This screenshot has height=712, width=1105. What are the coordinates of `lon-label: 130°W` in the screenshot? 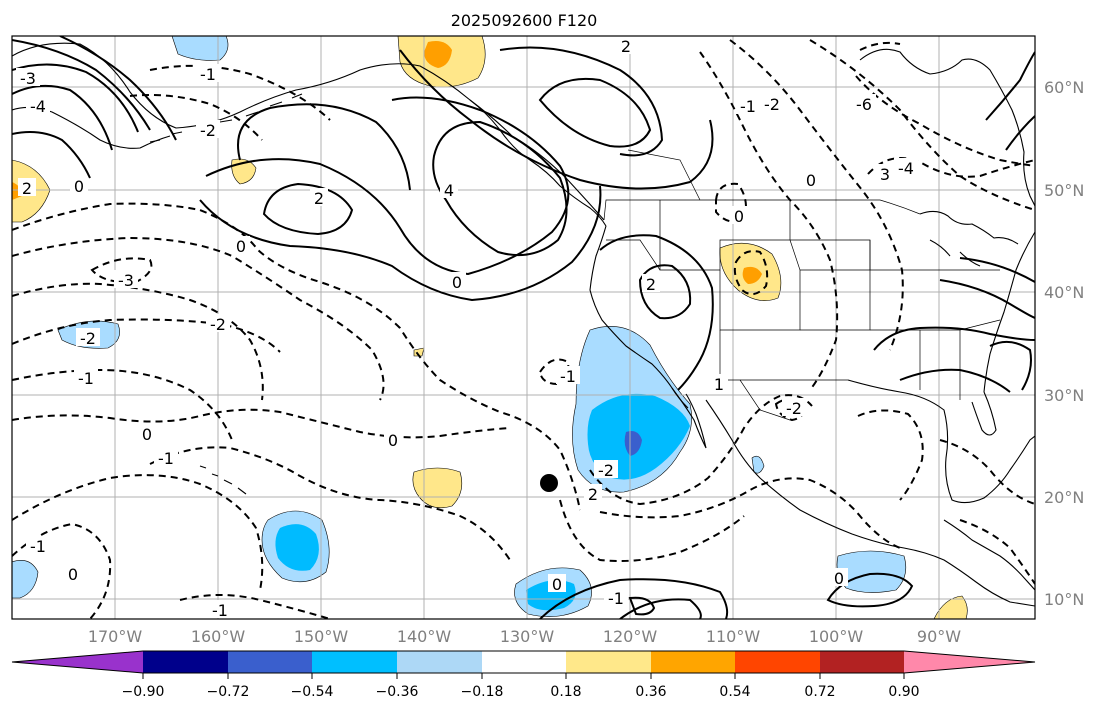 It's located at (527, 636).